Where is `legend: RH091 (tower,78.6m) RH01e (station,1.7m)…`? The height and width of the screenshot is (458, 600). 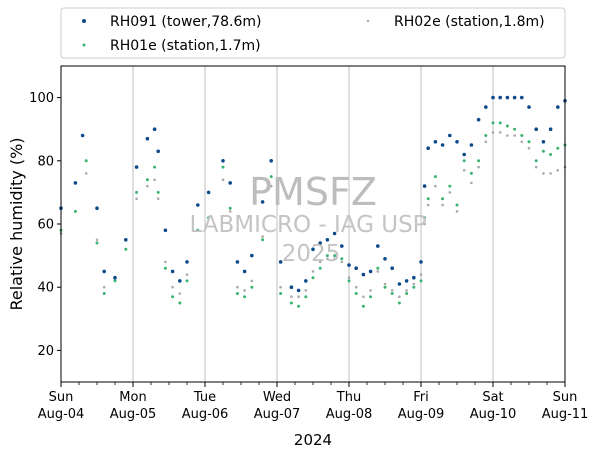 legend: RH091 (tower,78.6m) RH01e (station,1.7m)… is located at coordinates (313, 33).